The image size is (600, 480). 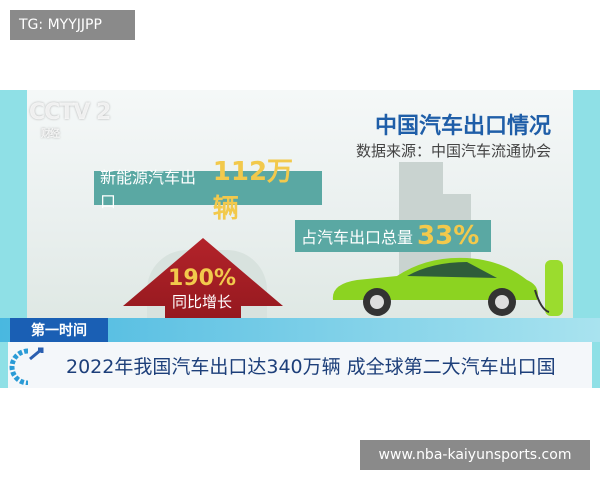 I want to click on stat-value: 112万辆, so click(x=253, y=190).